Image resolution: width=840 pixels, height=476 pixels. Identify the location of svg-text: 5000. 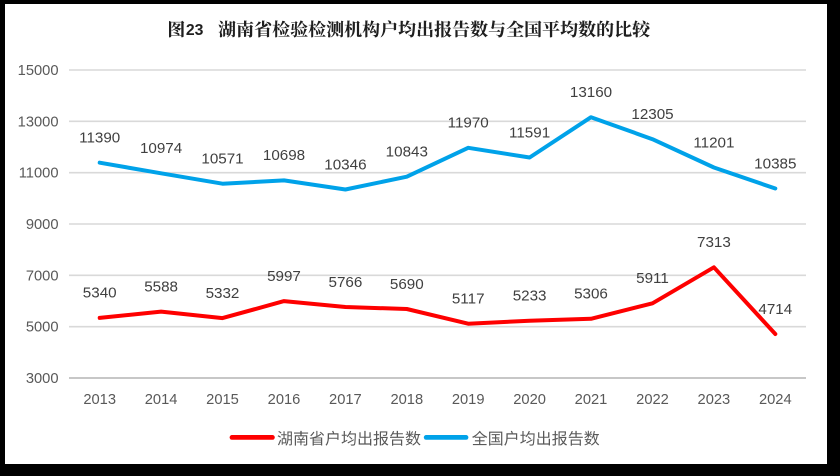
(42, 328).